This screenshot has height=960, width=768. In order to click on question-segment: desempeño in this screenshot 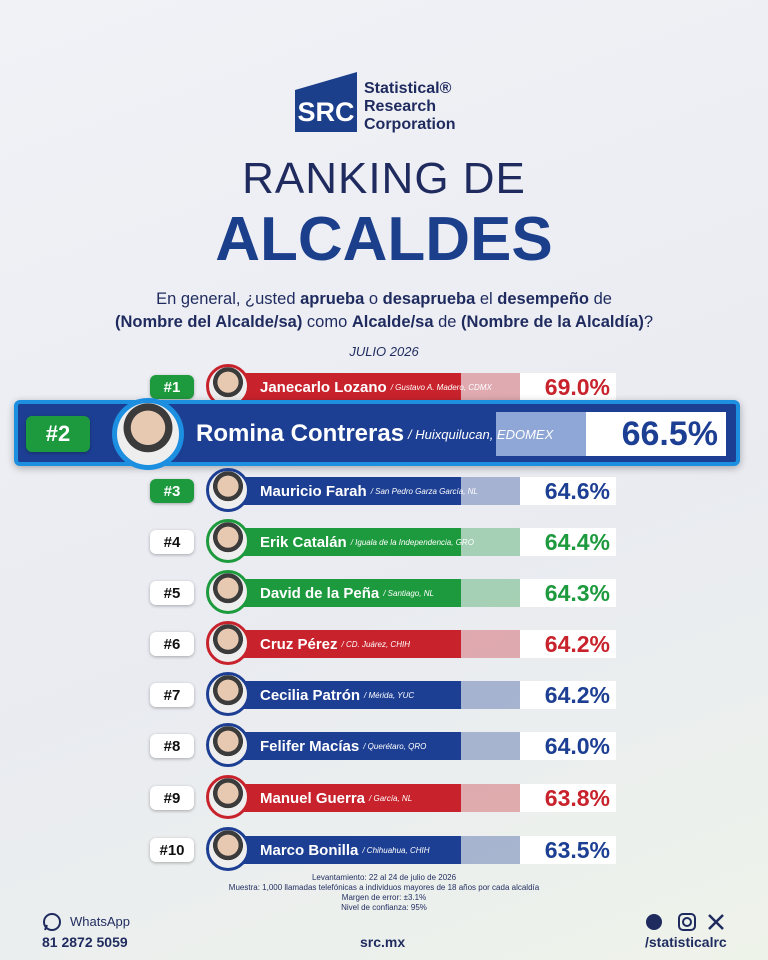, I will do `click(543, 299)`.